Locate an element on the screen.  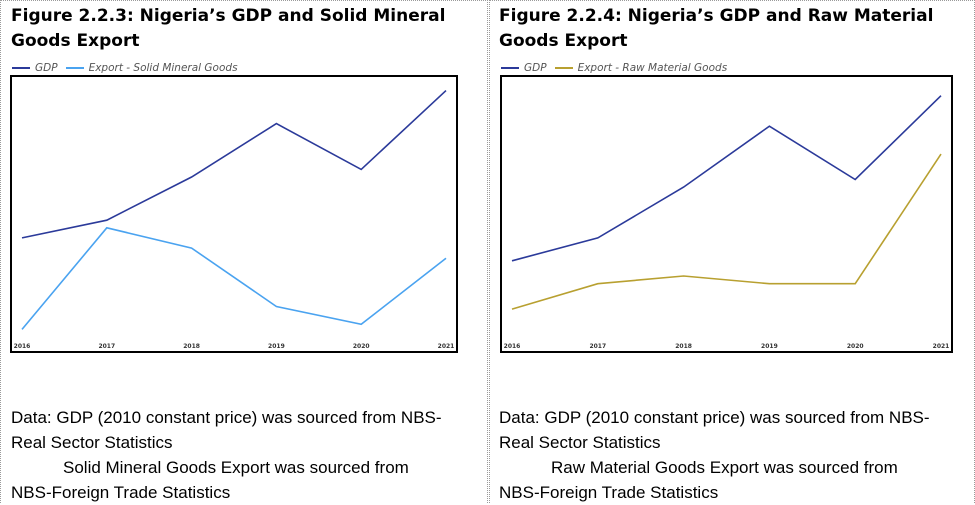
legend-item-export: Export - Raw Material Goods is located at coordinates (641, 68).